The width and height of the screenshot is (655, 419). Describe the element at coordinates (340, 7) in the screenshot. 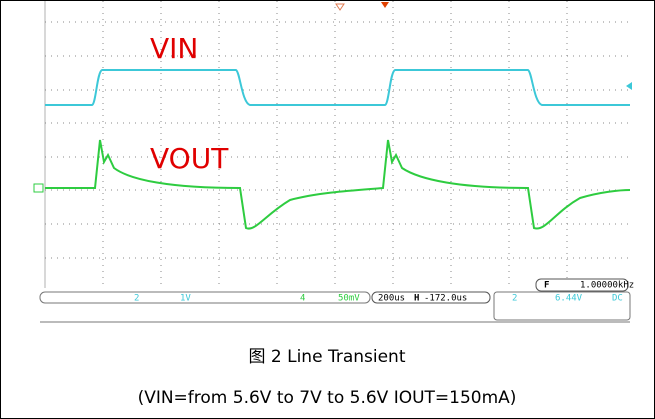

I see `trigger-marker` at that location.